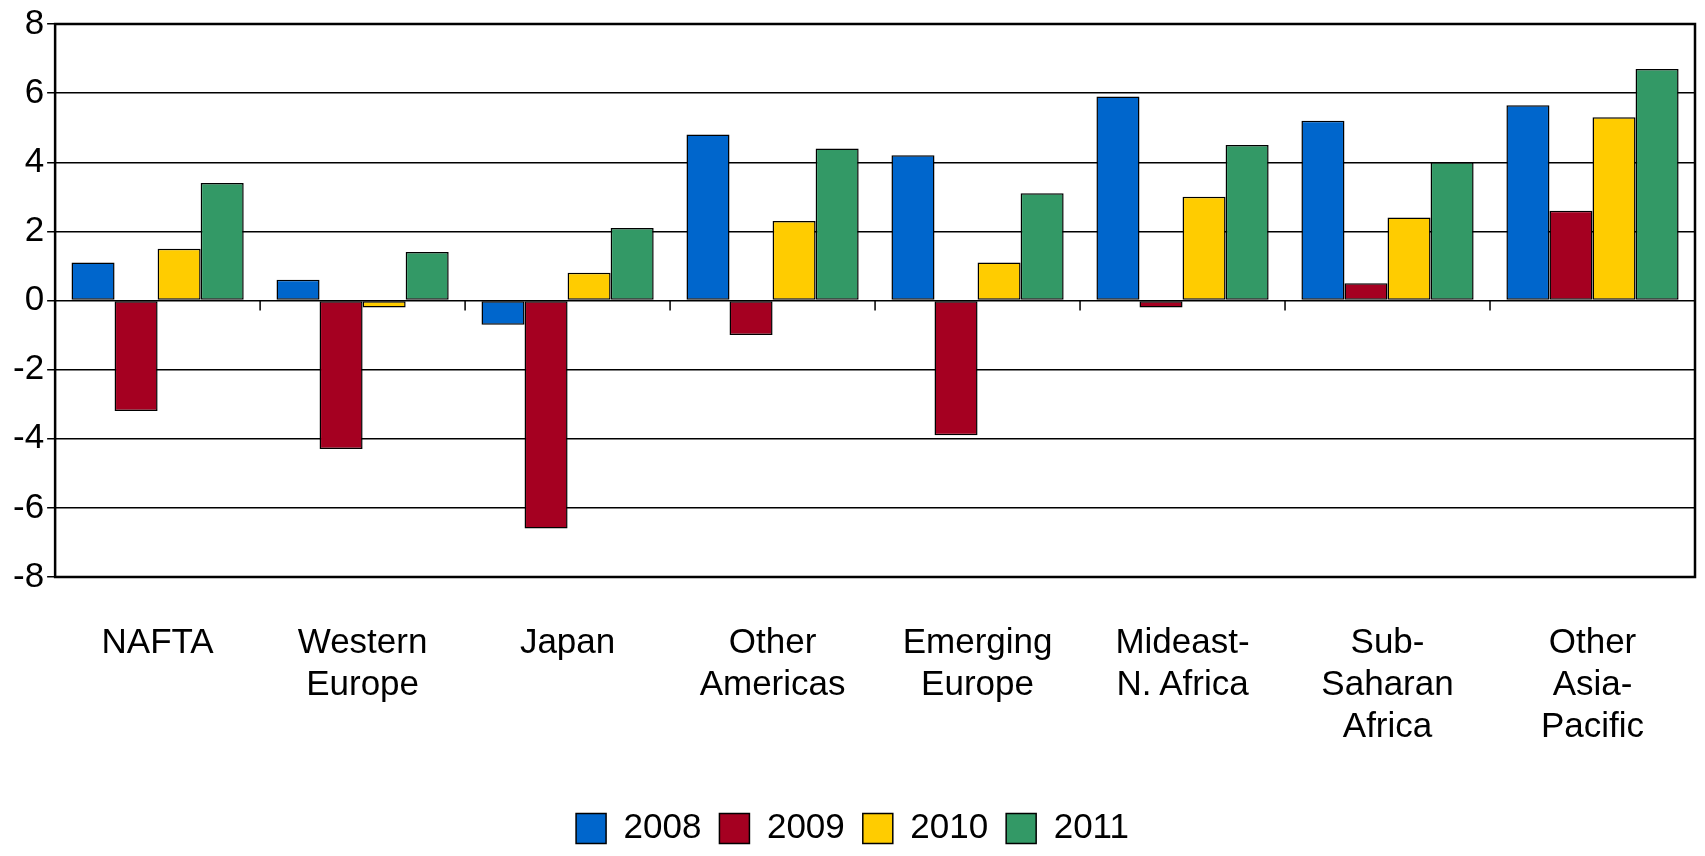  What do you see at coordinates (29, 505) in the screenshot?
I see `y-tick-label: -6` at bounding box center [29, 505].